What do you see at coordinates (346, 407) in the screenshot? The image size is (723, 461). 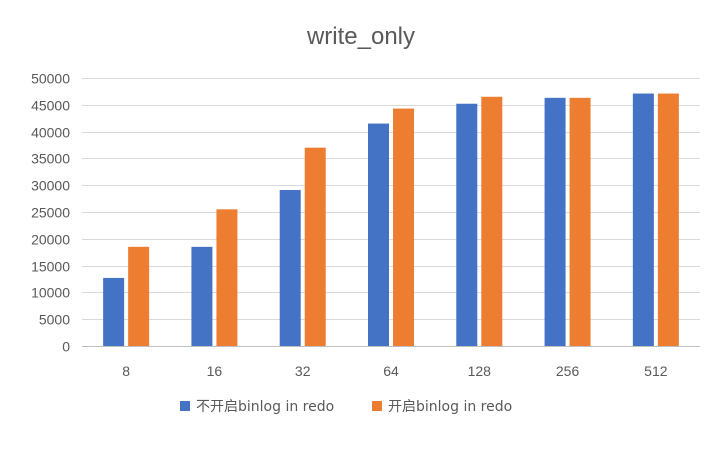 I see `legend: 不开启binlog in redo 开启binlog in redo` at bounding box center [346, 407].